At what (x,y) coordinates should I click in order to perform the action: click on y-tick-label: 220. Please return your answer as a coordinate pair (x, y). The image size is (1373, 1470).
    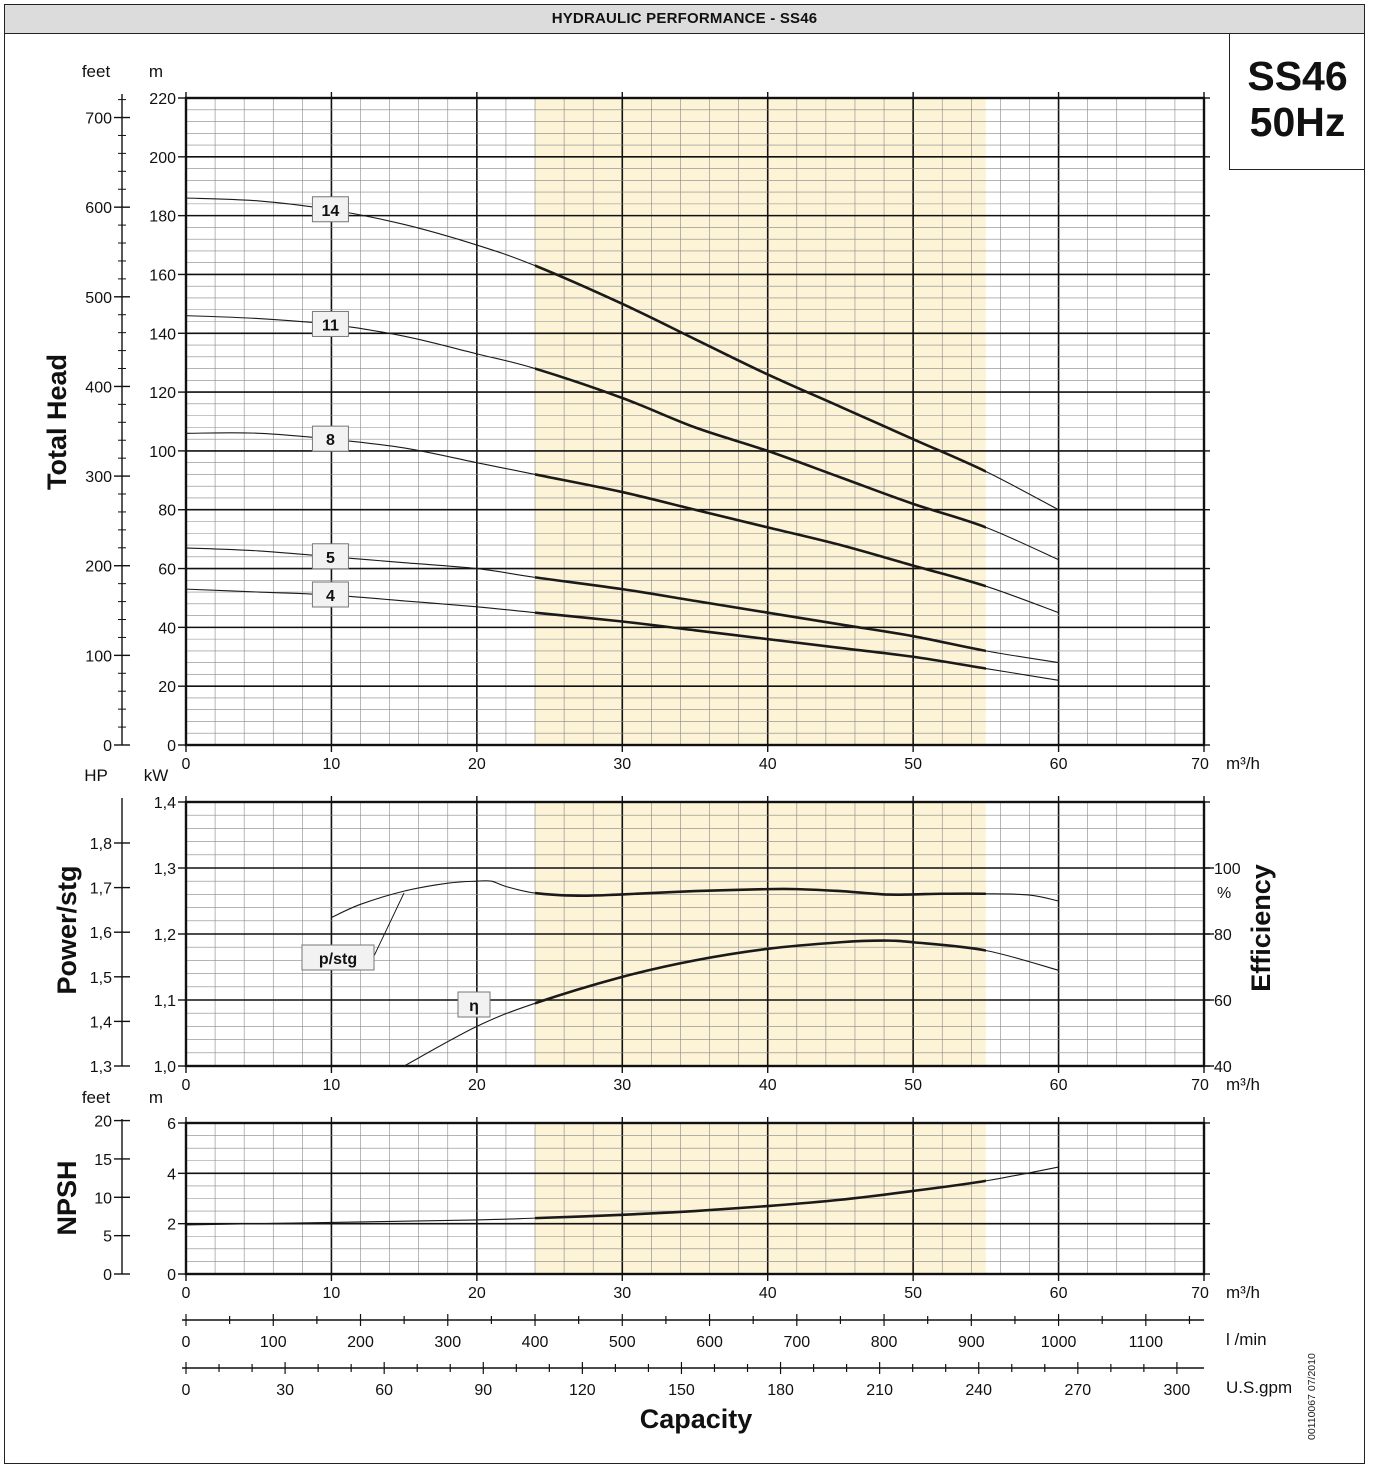
    Looking at the image, I should click on (162, 99).